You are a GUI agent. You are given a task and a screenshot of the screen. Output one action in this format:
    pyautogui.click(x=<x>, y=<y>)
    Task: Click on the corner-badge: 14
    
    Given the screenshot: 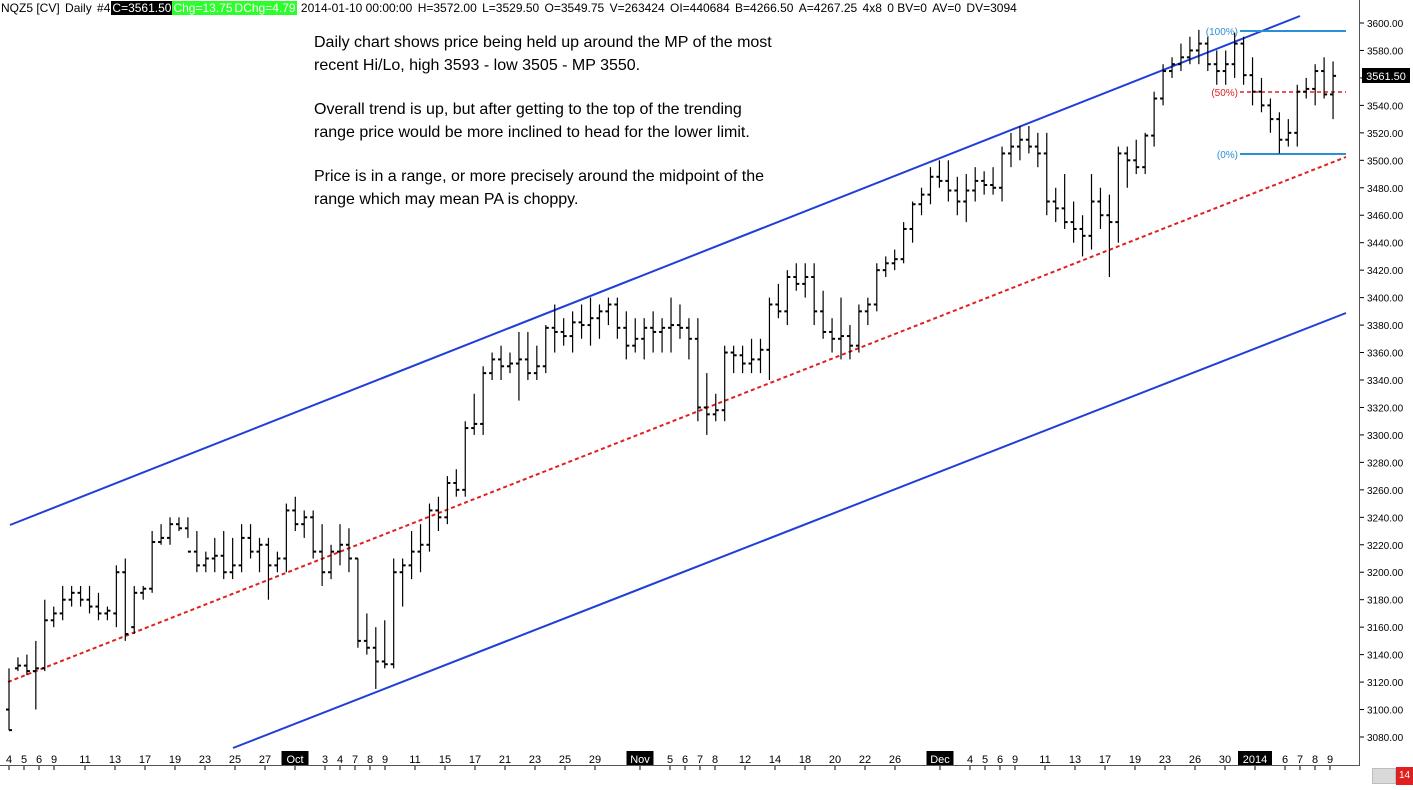 What is the action you would take?
    pyautogui.click(x=1404, y=776)
    